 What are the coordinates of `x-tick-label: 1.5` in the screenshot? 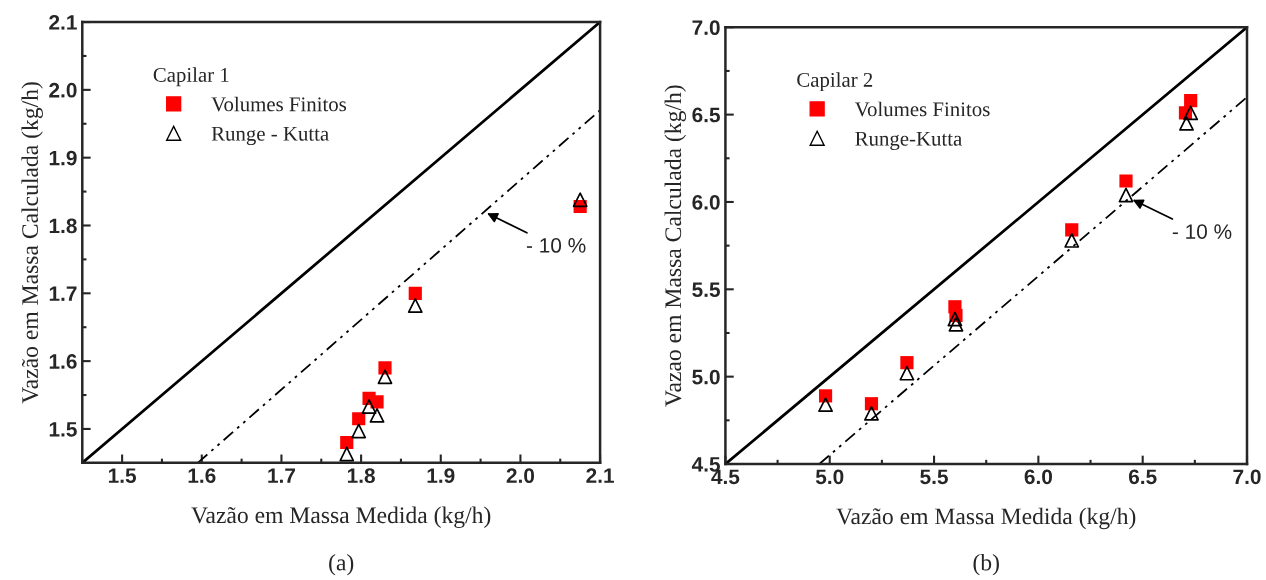 It's located at (122, 475).